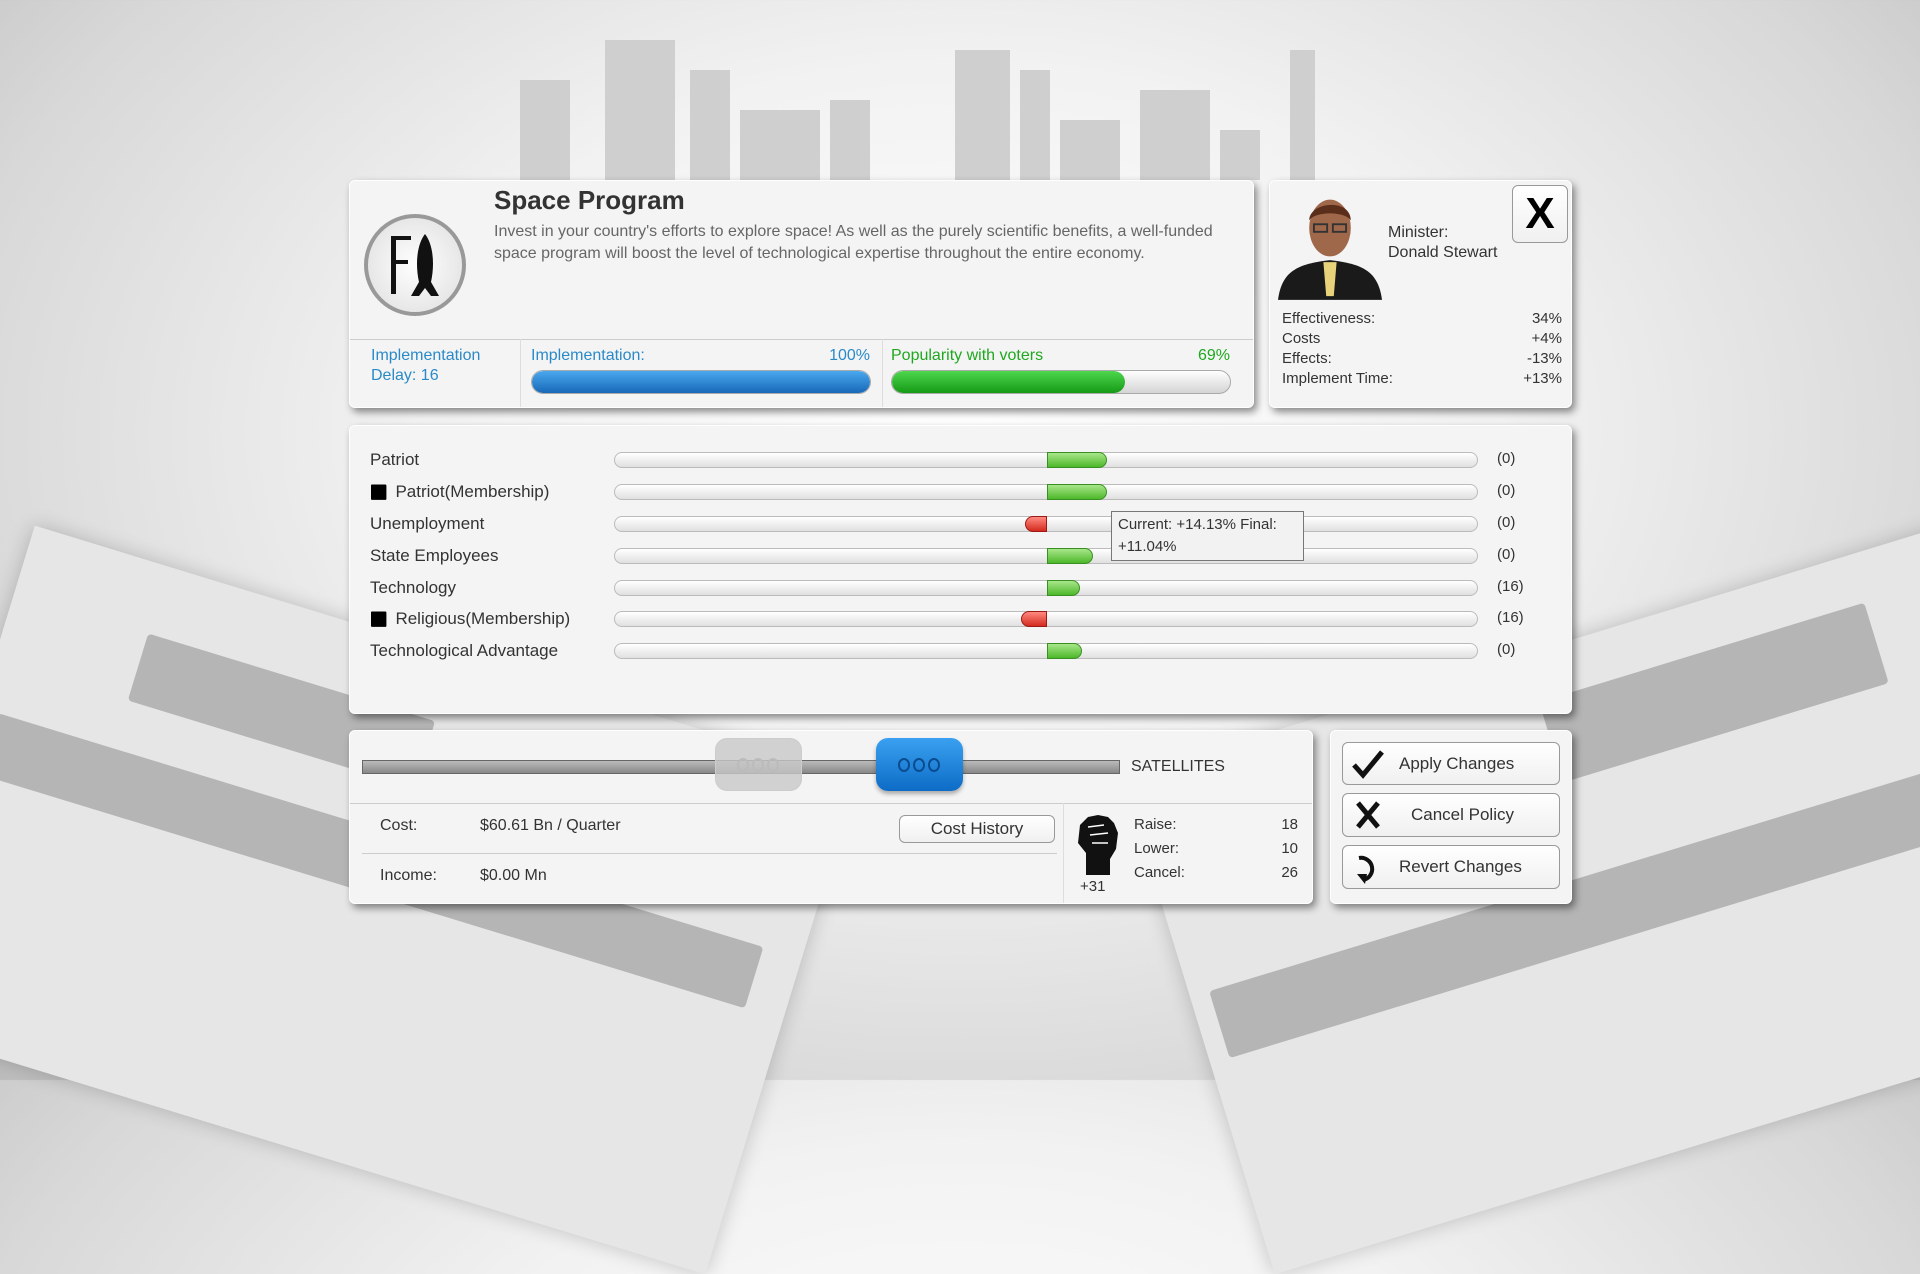  What do you see at coordinates (849, 355) in the screenshot?
I see `implementation-value: 100%` at bounding box center [849, 355].